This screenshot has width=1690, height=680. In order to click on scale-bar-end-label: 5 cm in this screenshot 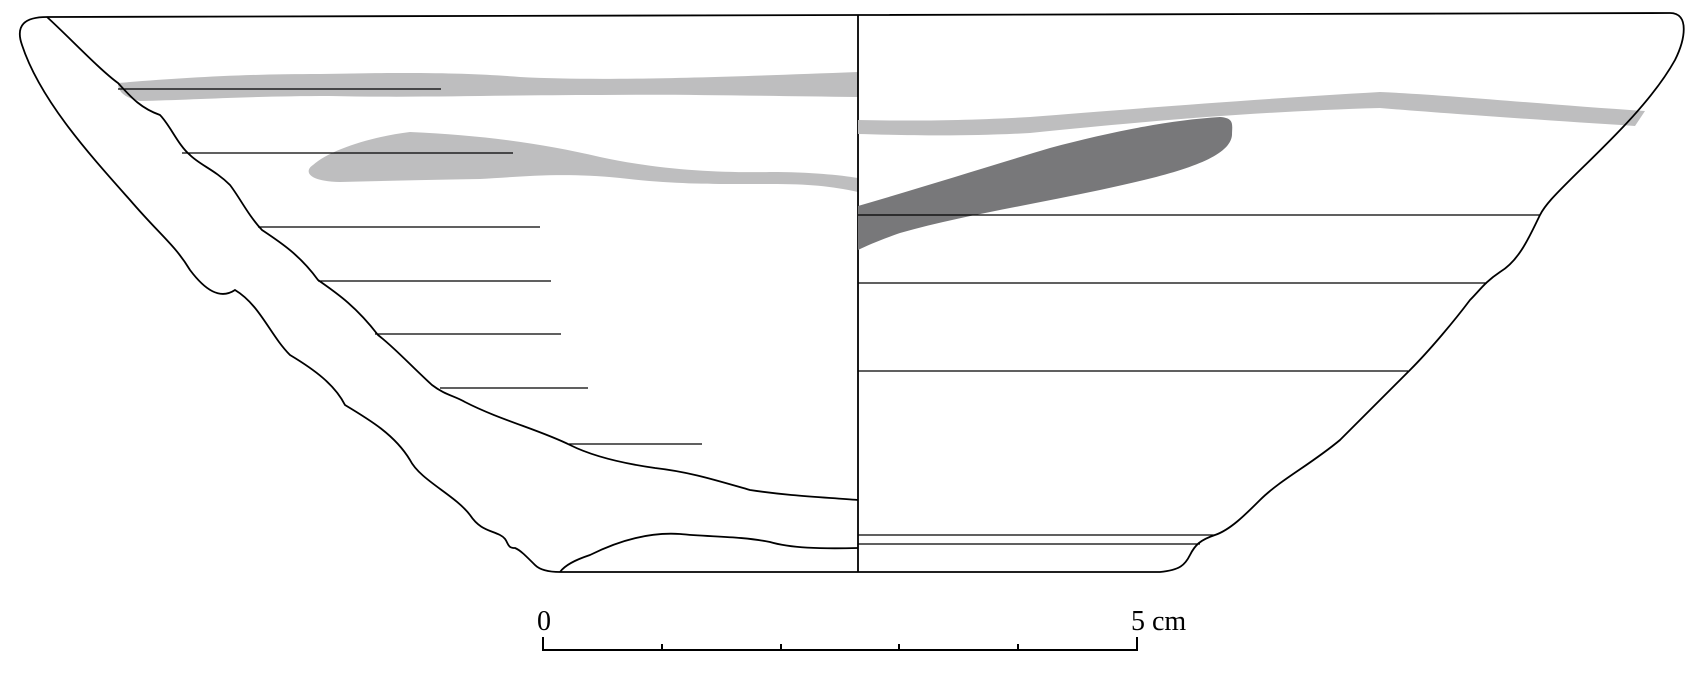, I will do `click(1158, 621)`.